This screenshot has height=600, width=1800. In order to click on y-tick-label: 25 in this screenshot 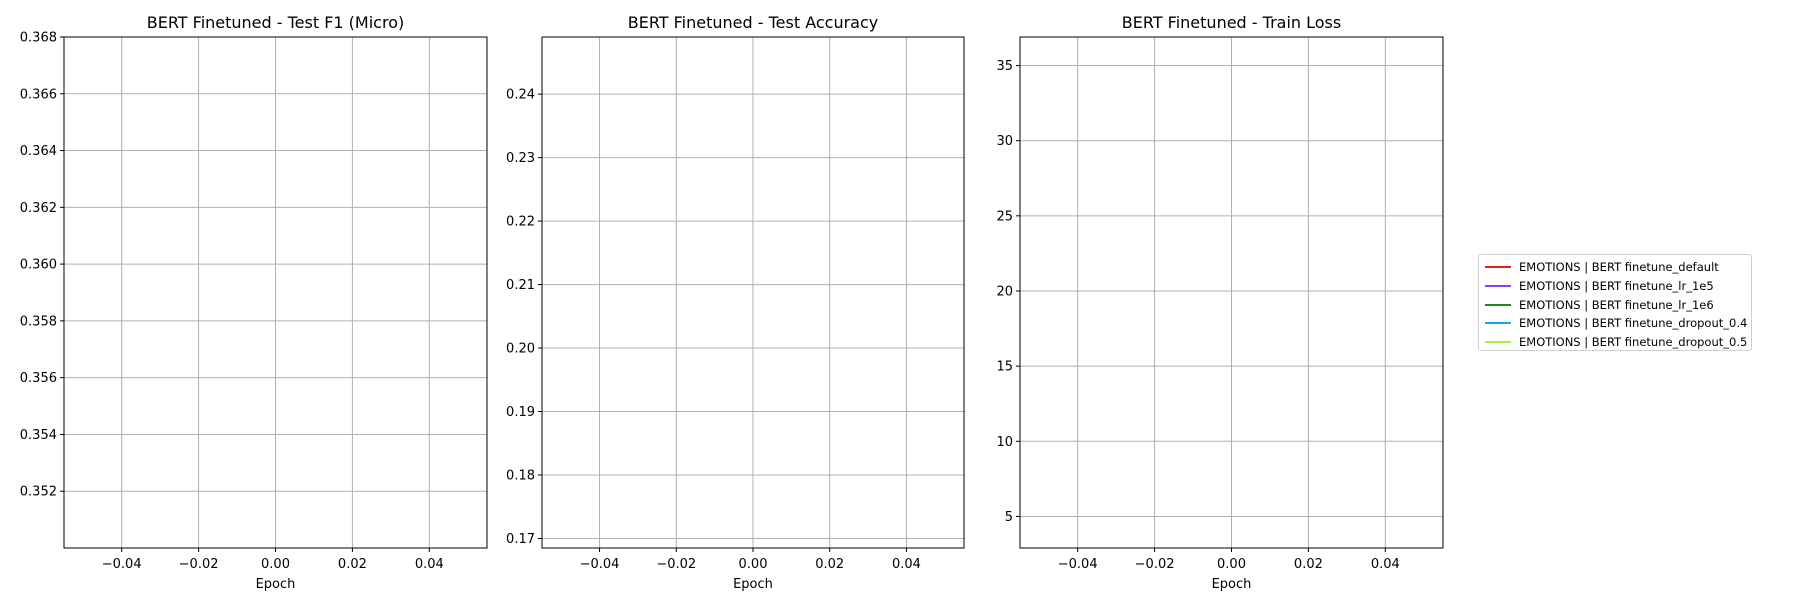, I will do `click(1004, 216)`.